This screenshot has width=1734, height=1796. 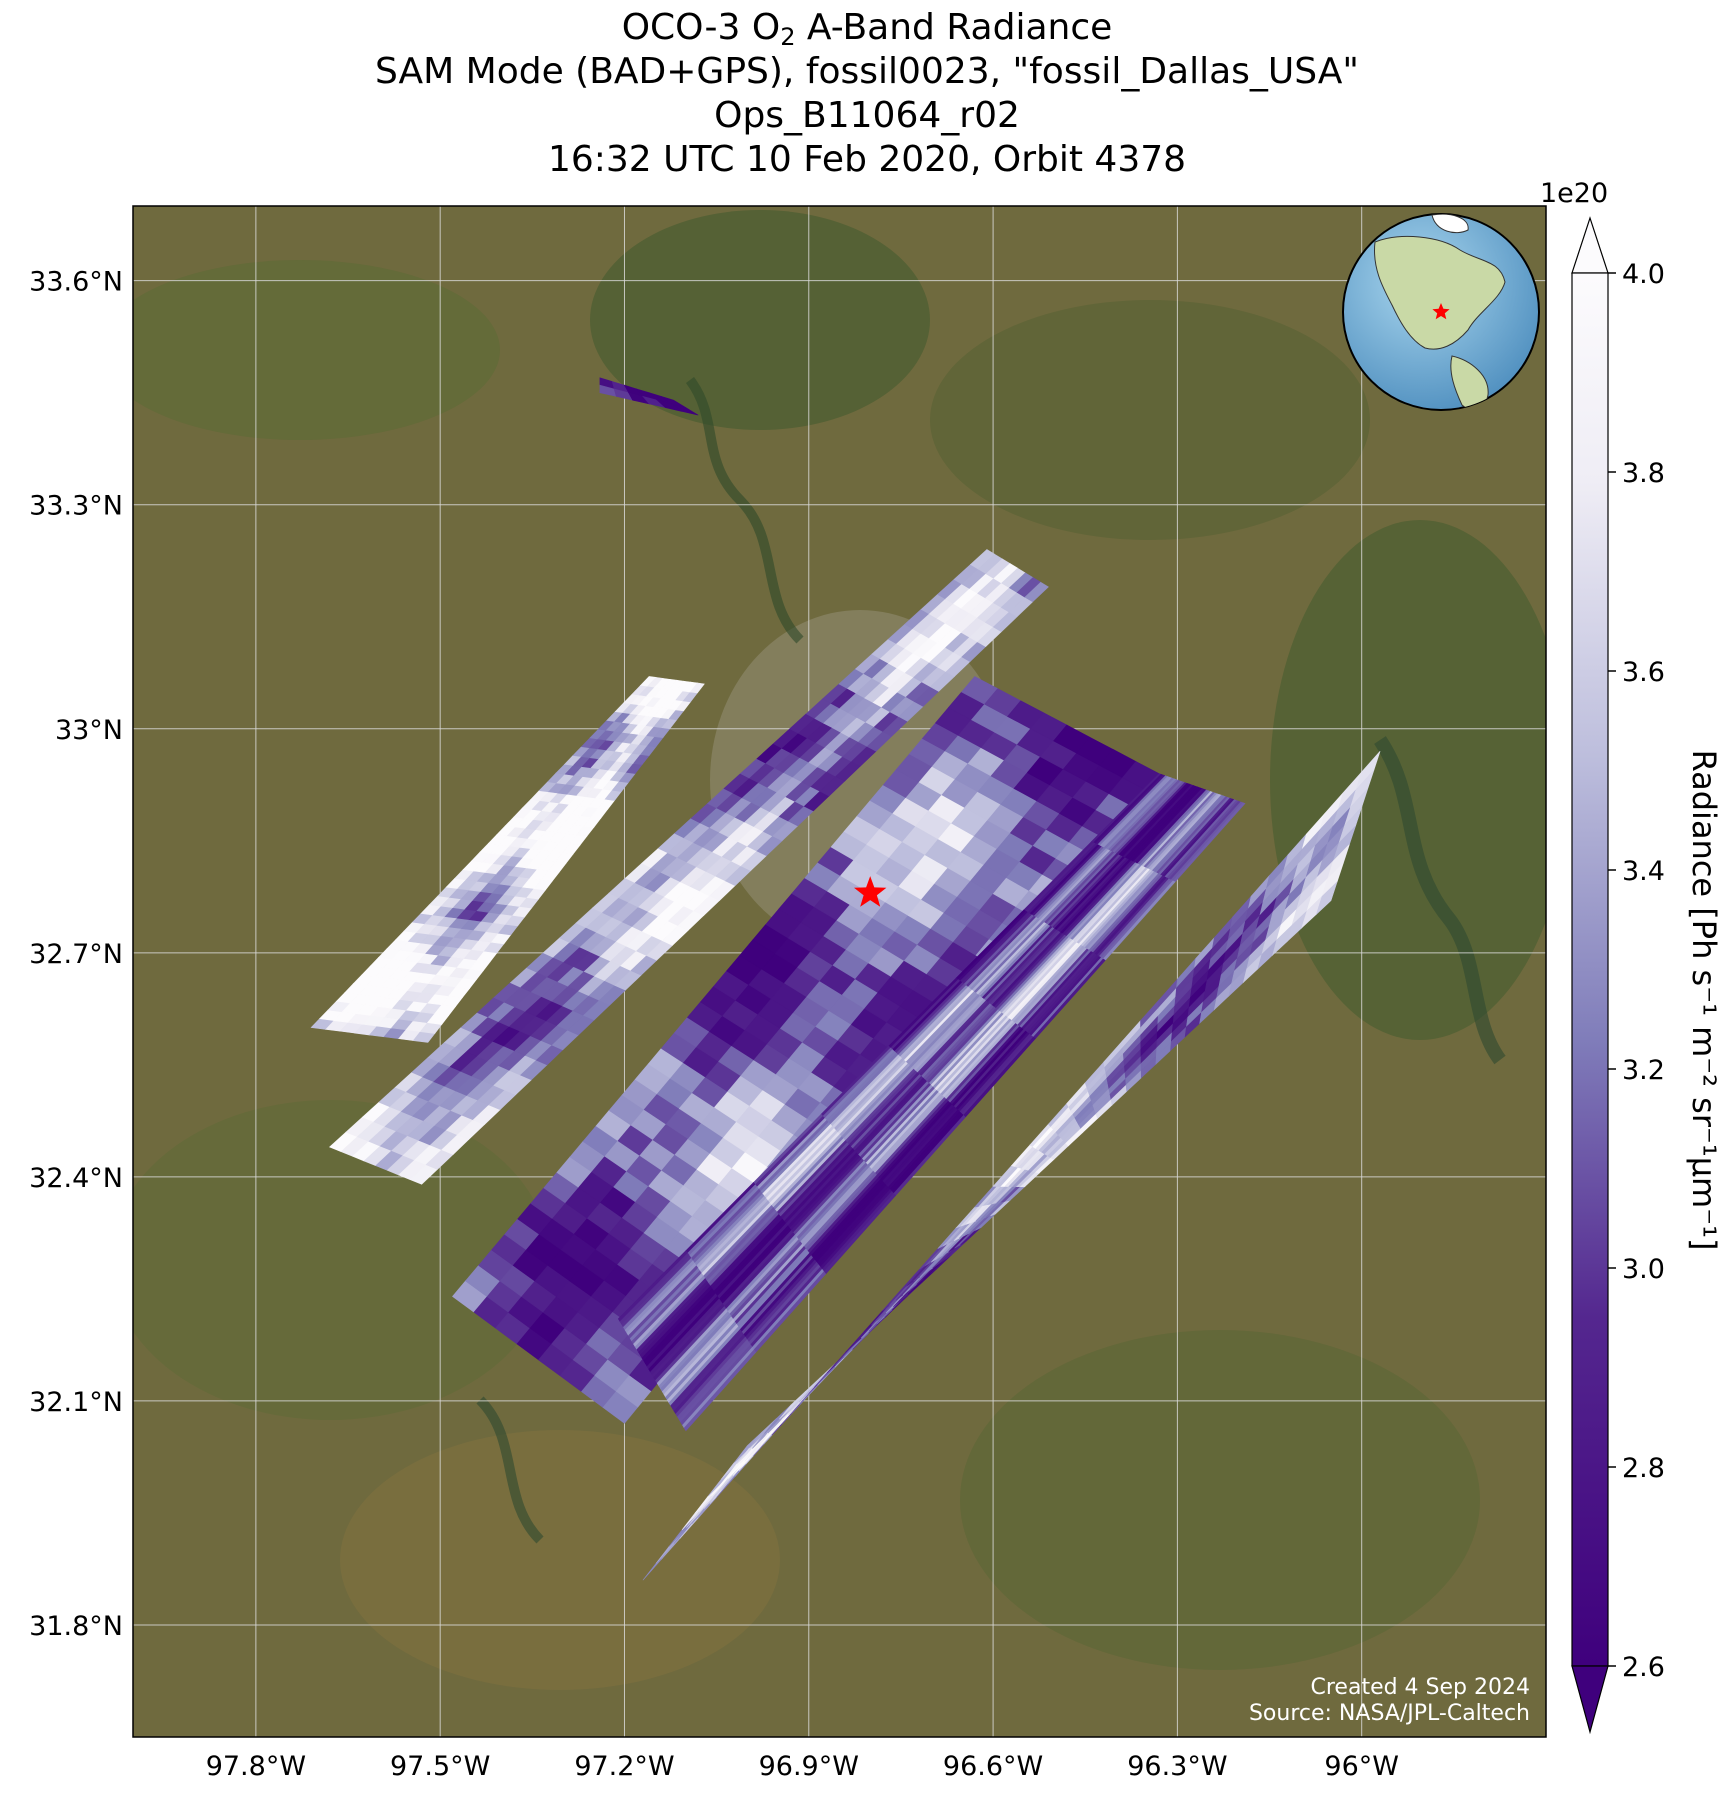 What do you see at coordinates (76, 1402) in the screenshot?
I see `lat-tick-label: 32.1°N` at bounding box center [76, 1402].